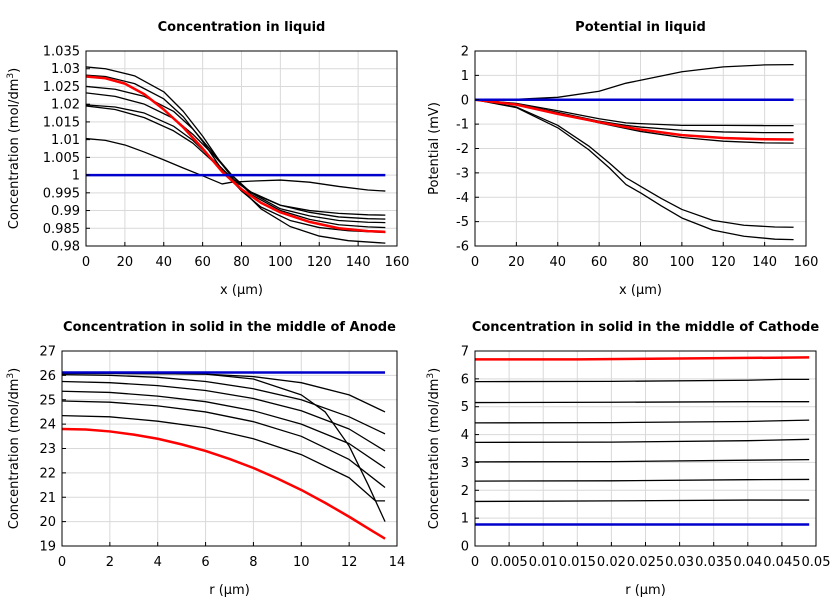 The width and height of the screenshot is (840, 600). I want to click on y-tick-label: 2, so click(465, 52).